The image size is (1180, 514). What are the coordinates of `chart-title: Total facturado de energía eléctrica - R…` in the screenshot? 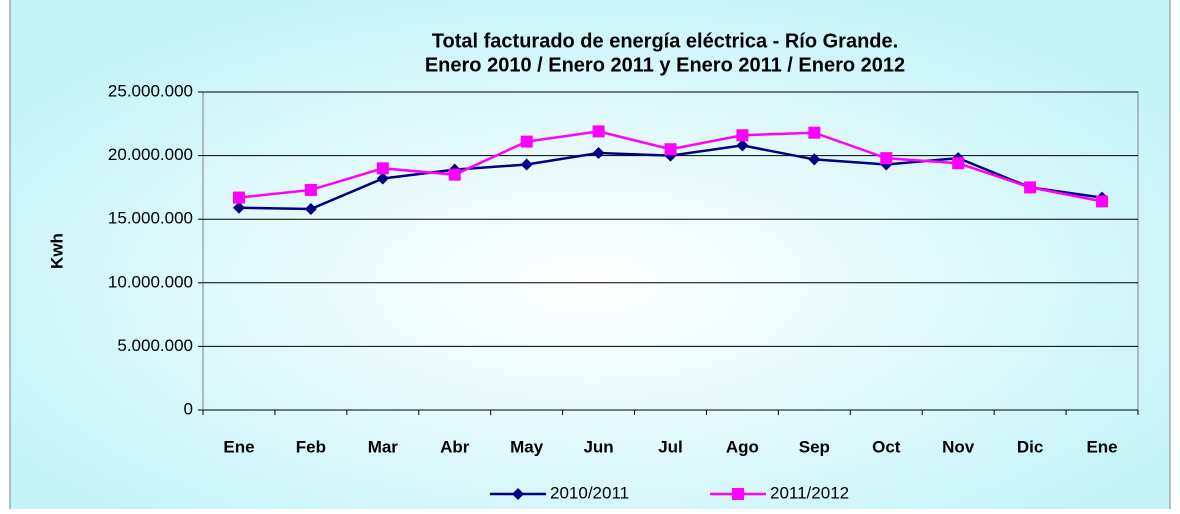 It's located at (665, 41).